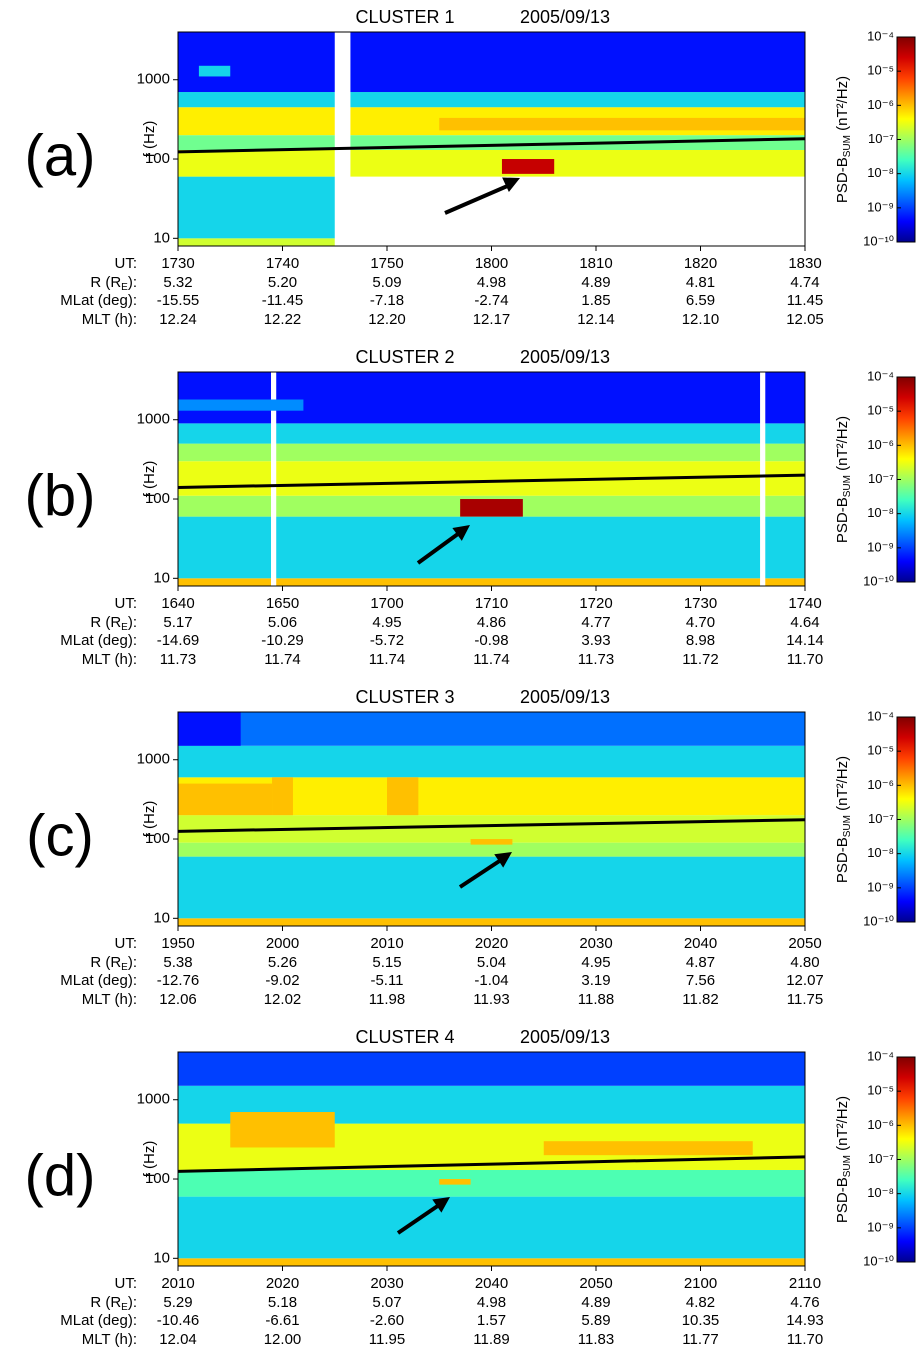 The height and width of the screenshot is (1350, 922). Describe the element at coordinates (98, 980) in the screenshot. I see `row-label-part: MLat (deg):` at that location.